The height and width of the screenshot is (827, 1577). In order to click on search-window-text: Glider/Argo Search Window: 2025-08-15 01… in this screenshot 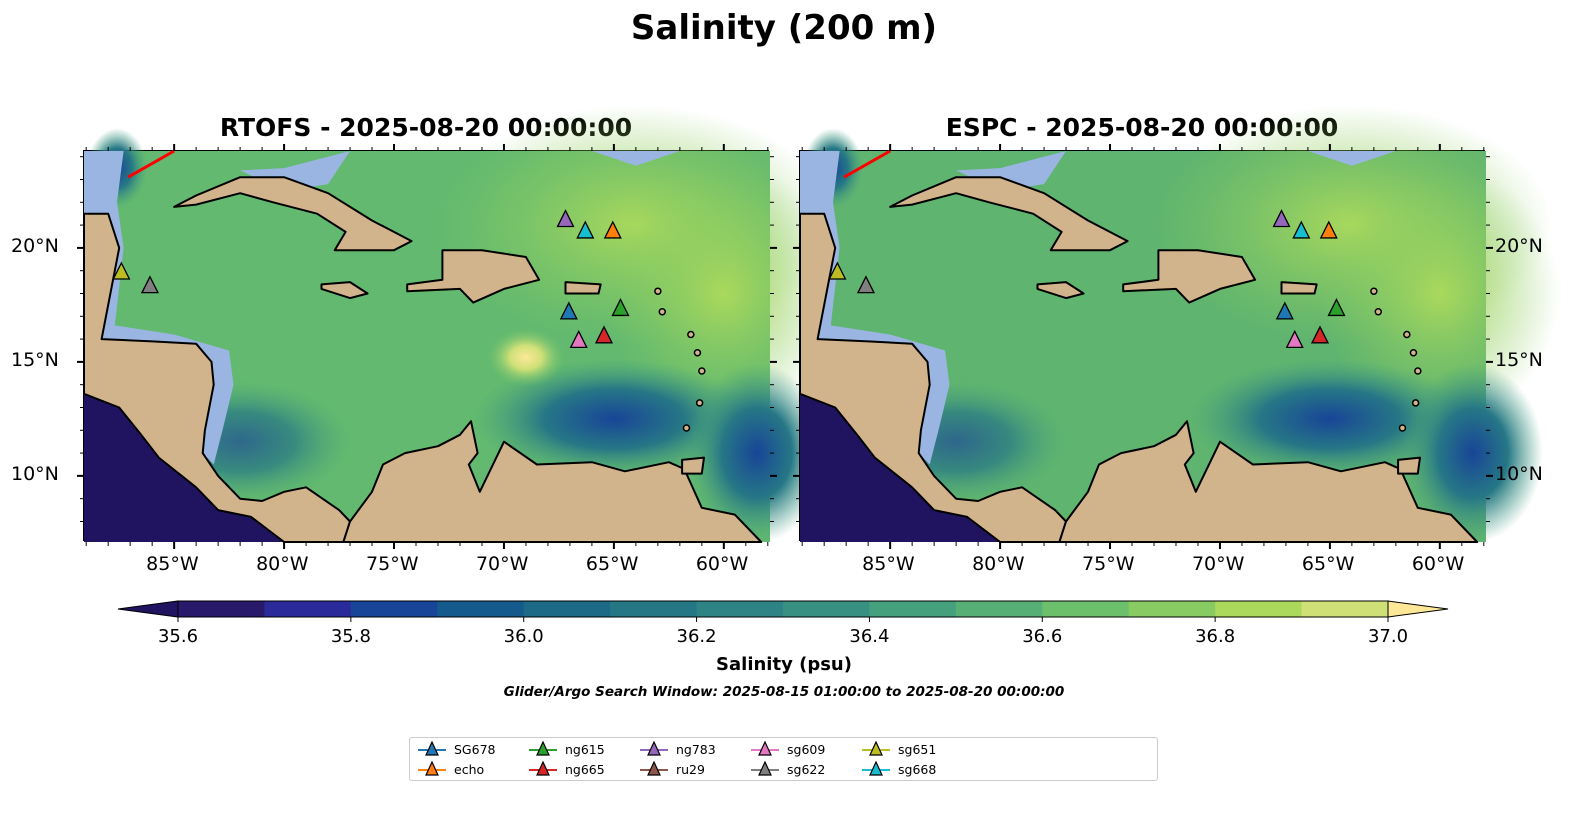, I will do `click(784, 692)`.